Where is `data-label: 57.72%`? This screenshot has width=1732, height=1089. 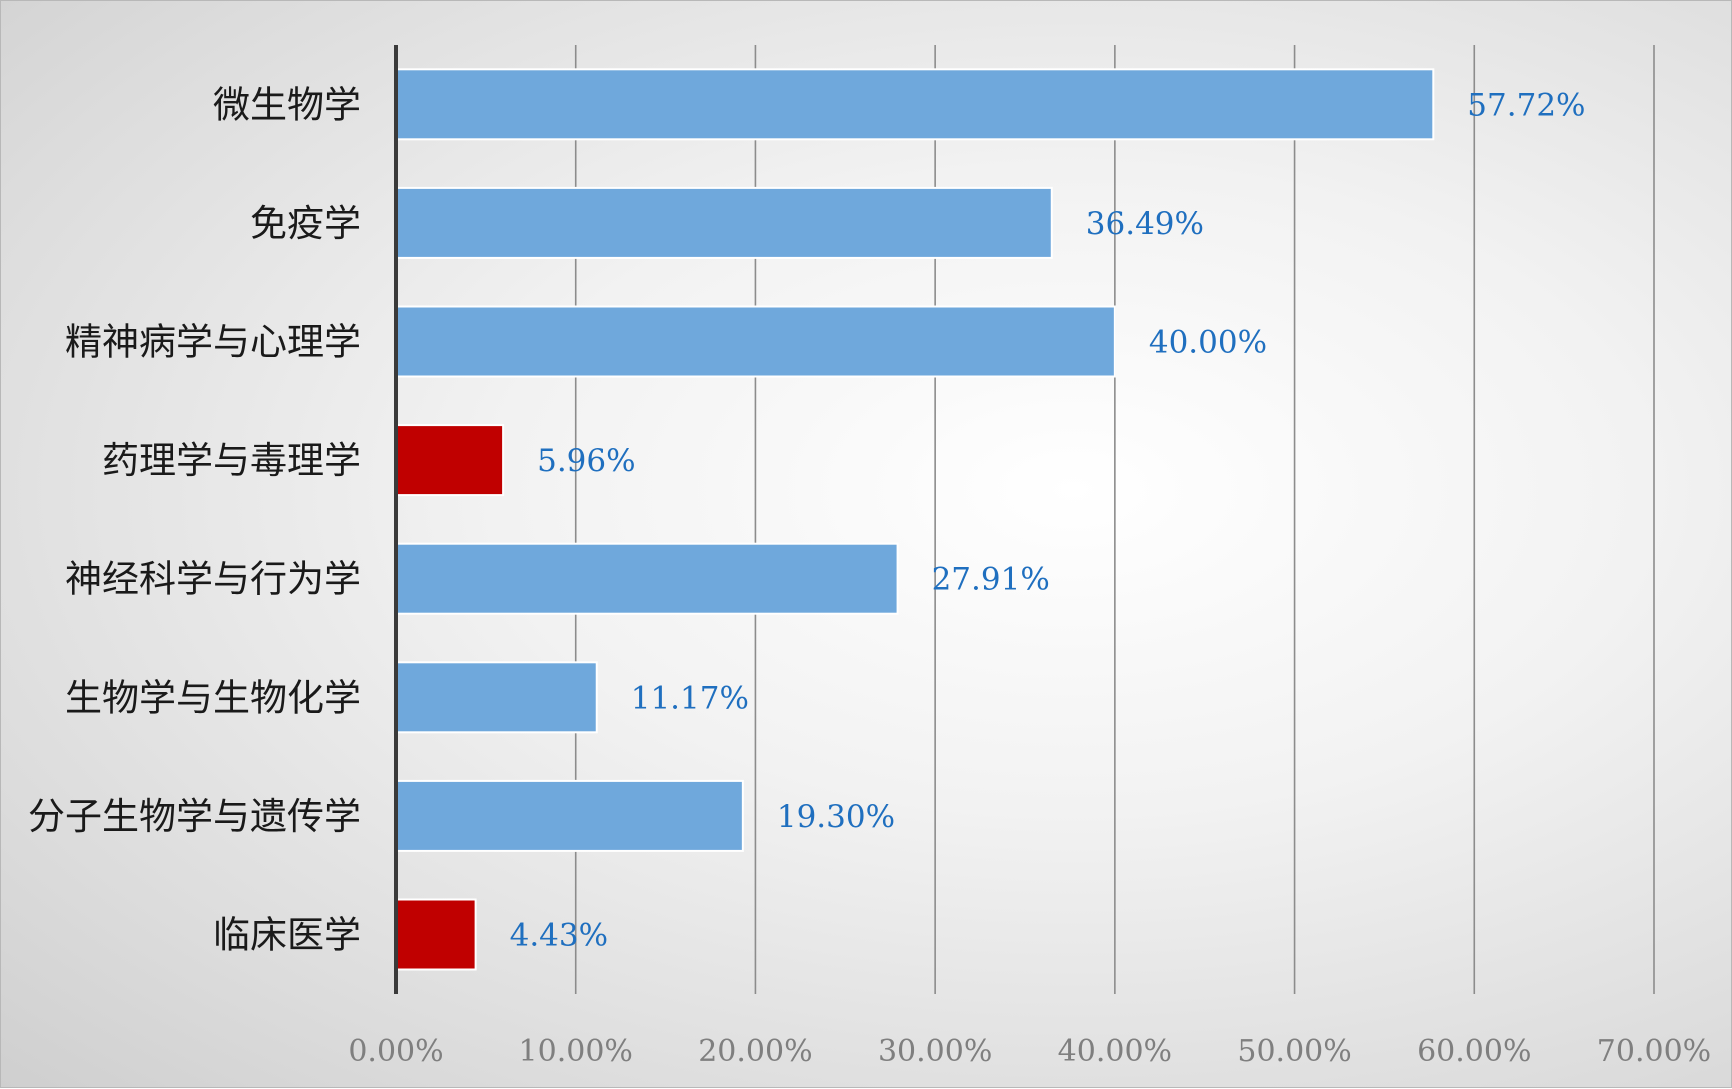
data-label: 57.72% is located at coordinates (1526, 105).